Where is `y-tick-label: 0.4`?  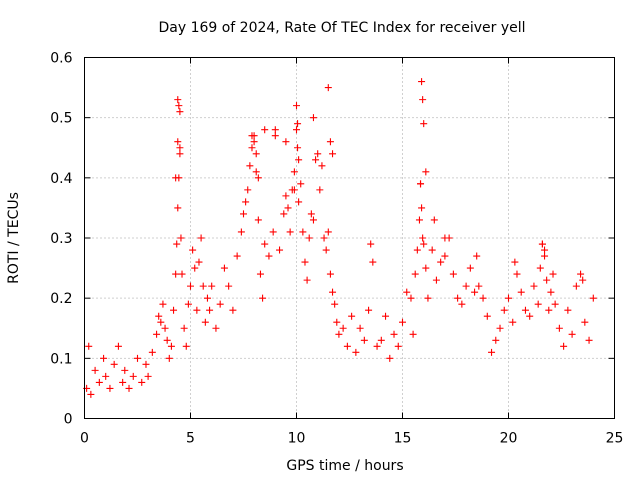 y-tick-label: 0.4 is located at coordinates (61, 179).